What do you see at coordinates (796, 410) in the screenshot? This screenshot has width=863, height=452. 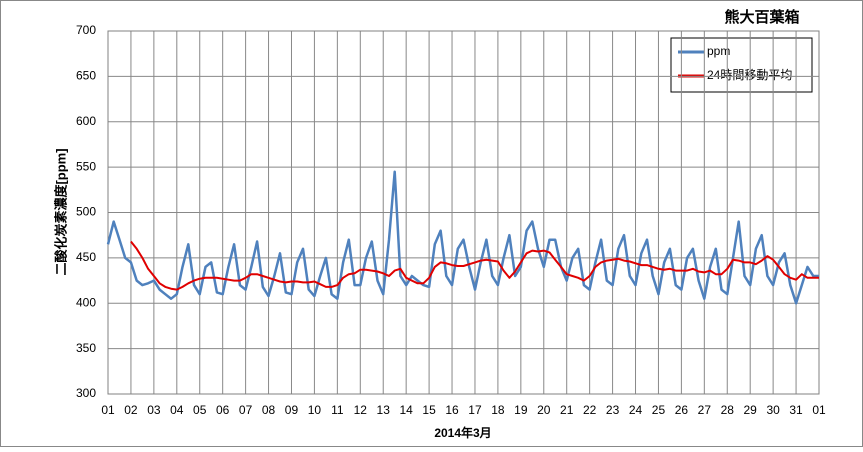 I see `x-tick-label: 31` at bounding box center [796, 410].